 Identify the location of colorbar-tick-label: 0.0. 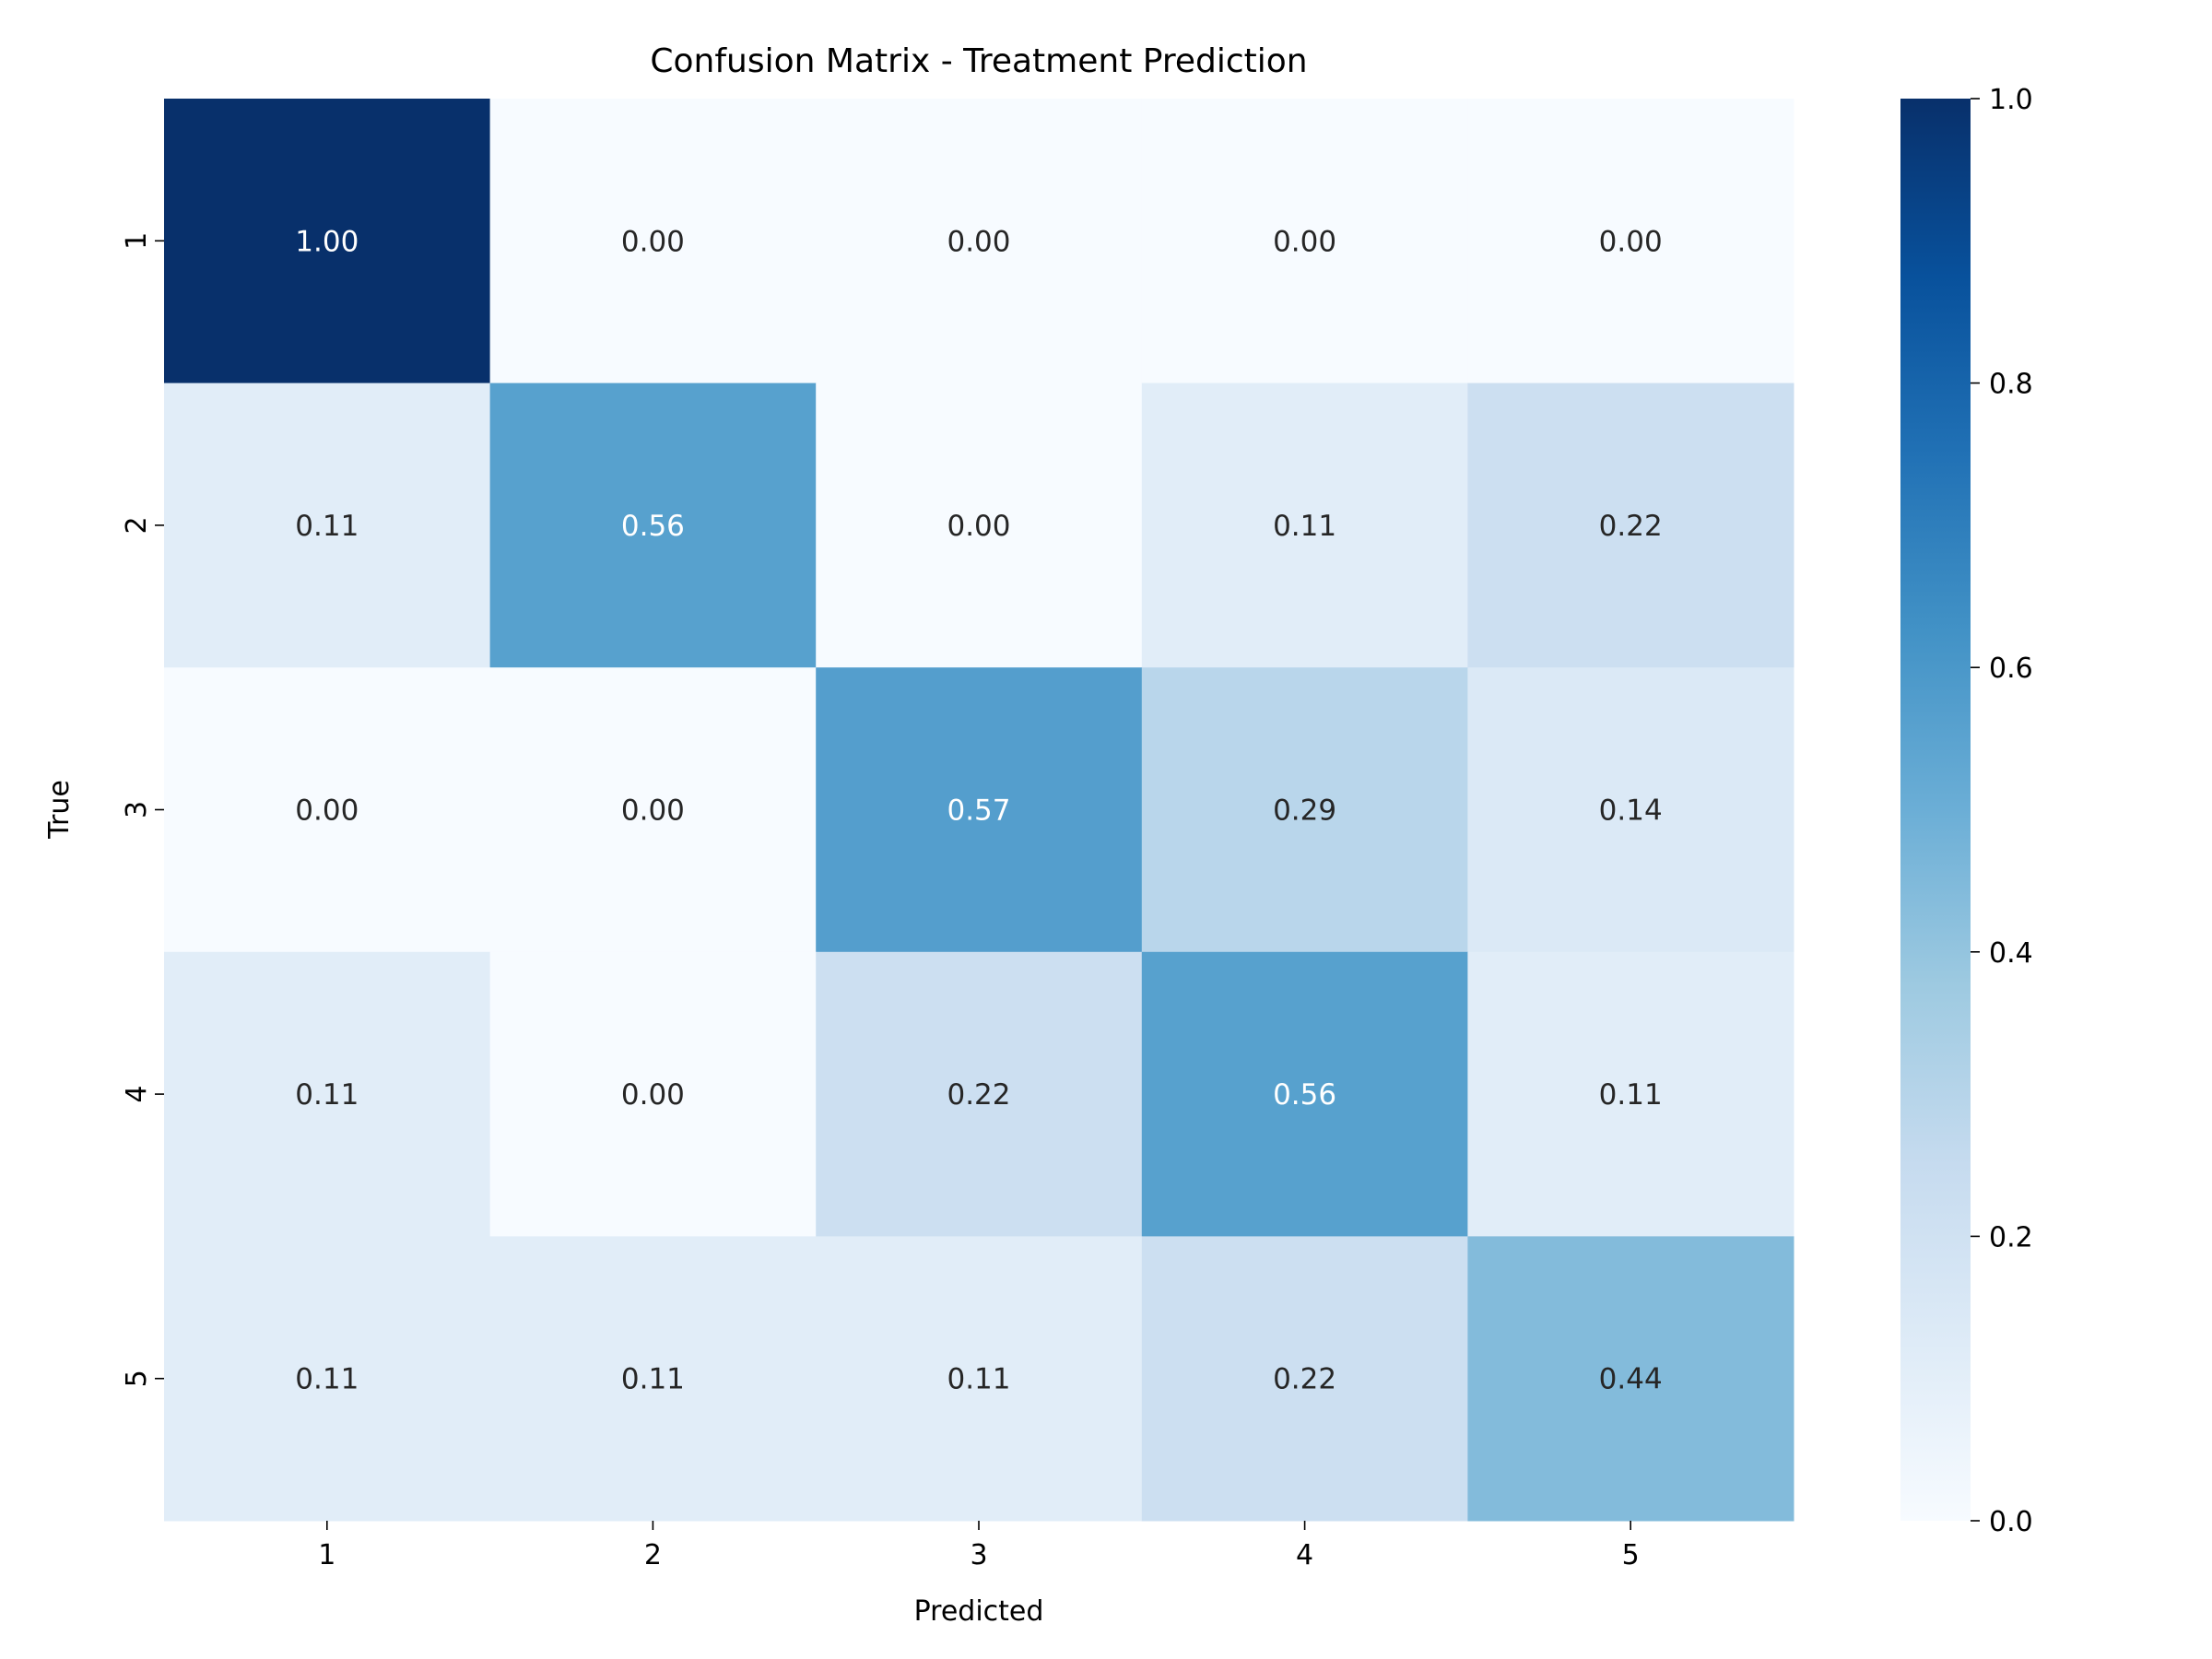
(2011, 1522).